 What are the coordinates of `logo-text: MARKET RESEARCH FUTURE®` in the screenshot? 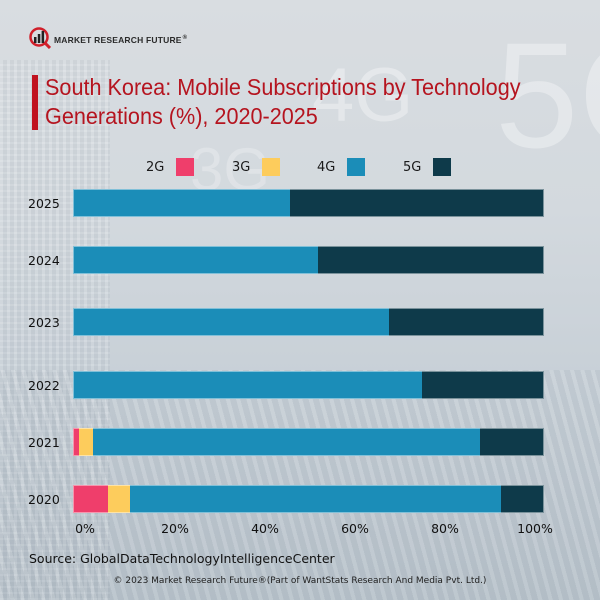 It's located at (121, 40).